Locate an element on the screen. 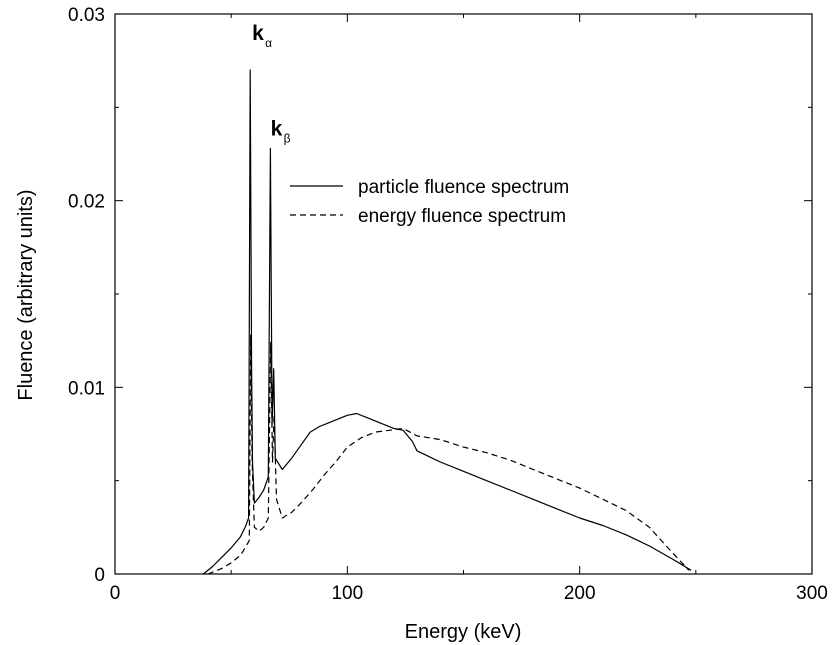 The width and height of the screenshot is (840, 645). y-tick-label: 0.03 is located at coordinates (86, 15).